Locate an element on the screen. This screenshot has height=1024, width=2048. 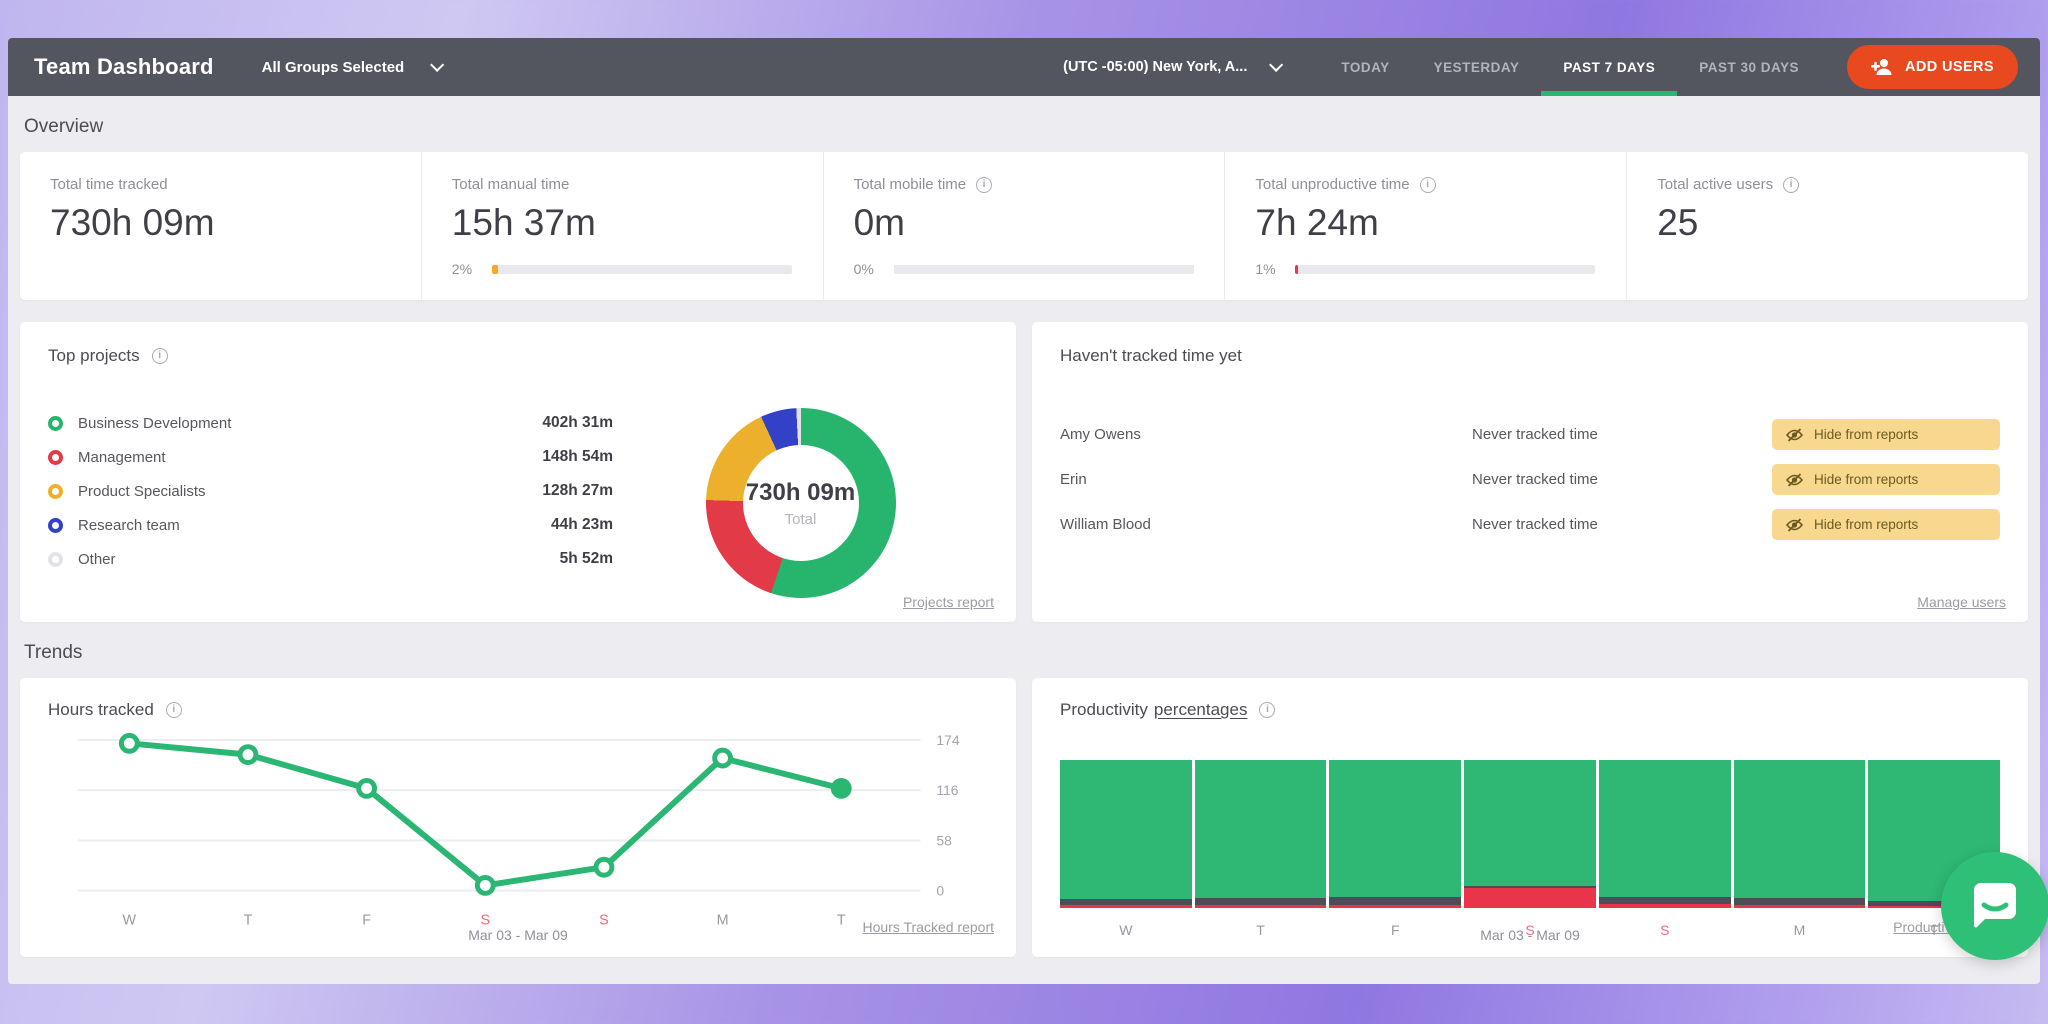
overview-card-label: Total active users is located at coordinates (1715, 184).